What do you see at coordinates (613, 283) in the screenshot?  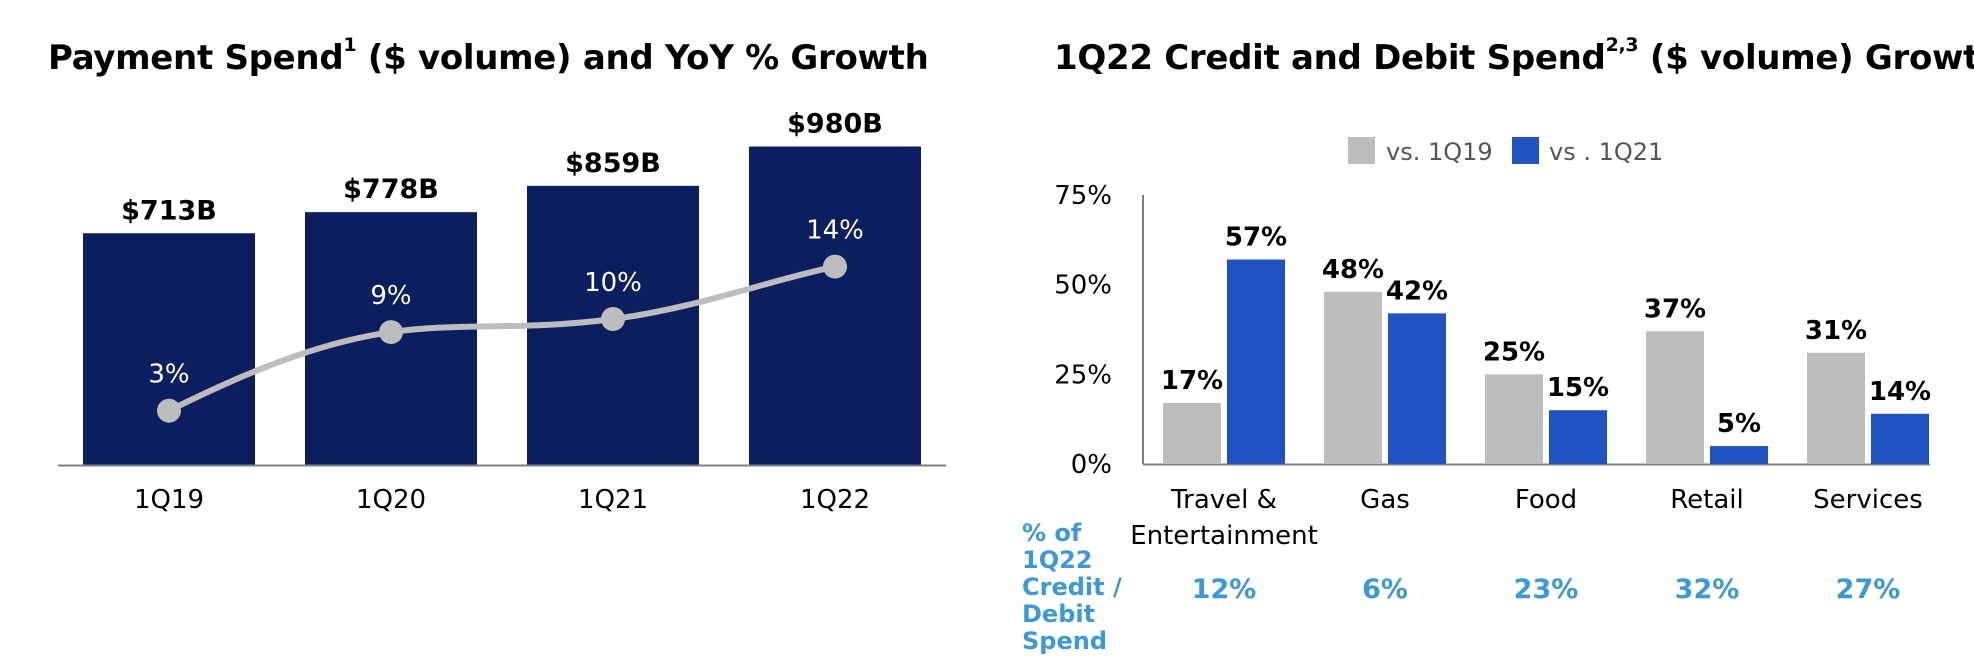 I see `yoy-growth-label: 10%` at bounding box center [613, 283].